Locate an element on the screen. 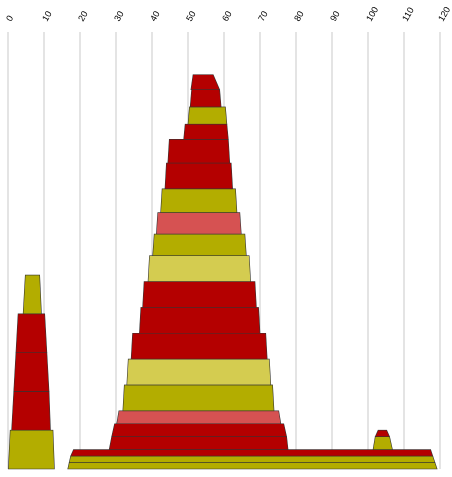 Image resolution: width=452 pixels, height=477 pixels. x-tick-label: 60 is located at coordinates (227, 16).